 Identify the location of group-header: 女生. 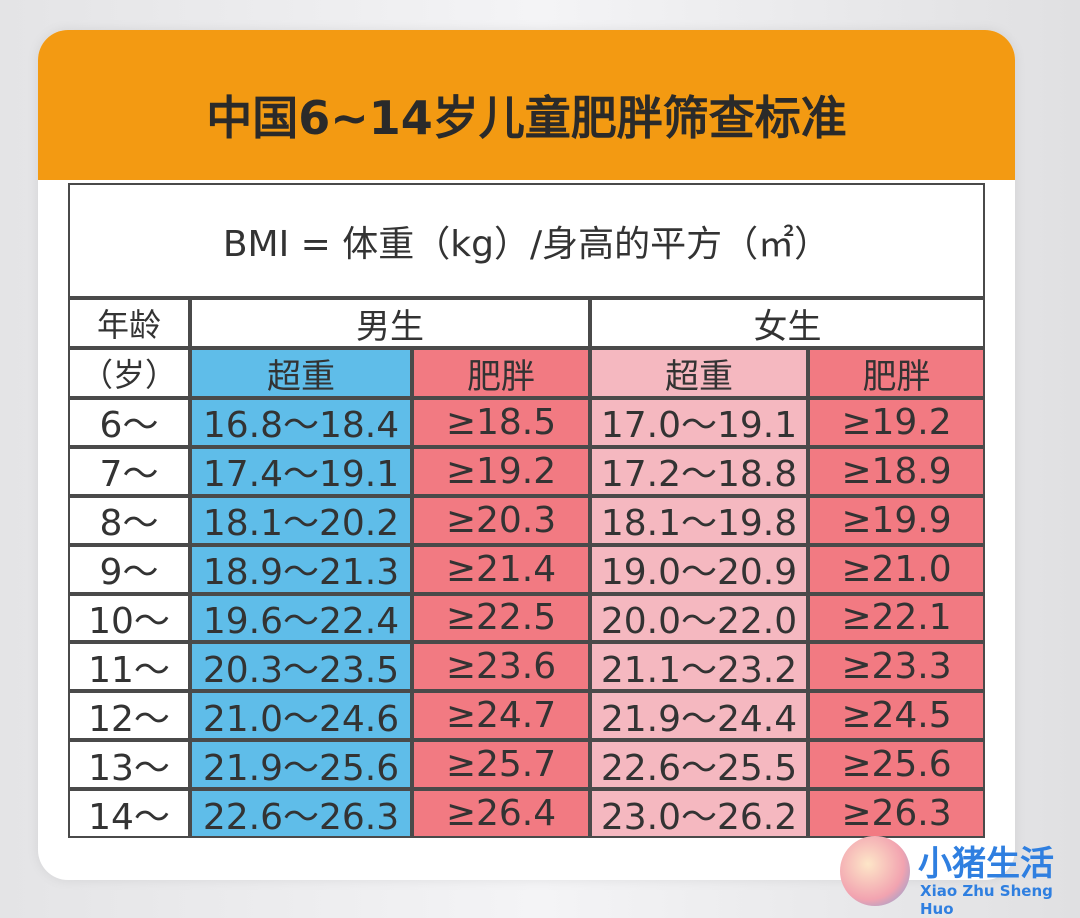
(787, 323).